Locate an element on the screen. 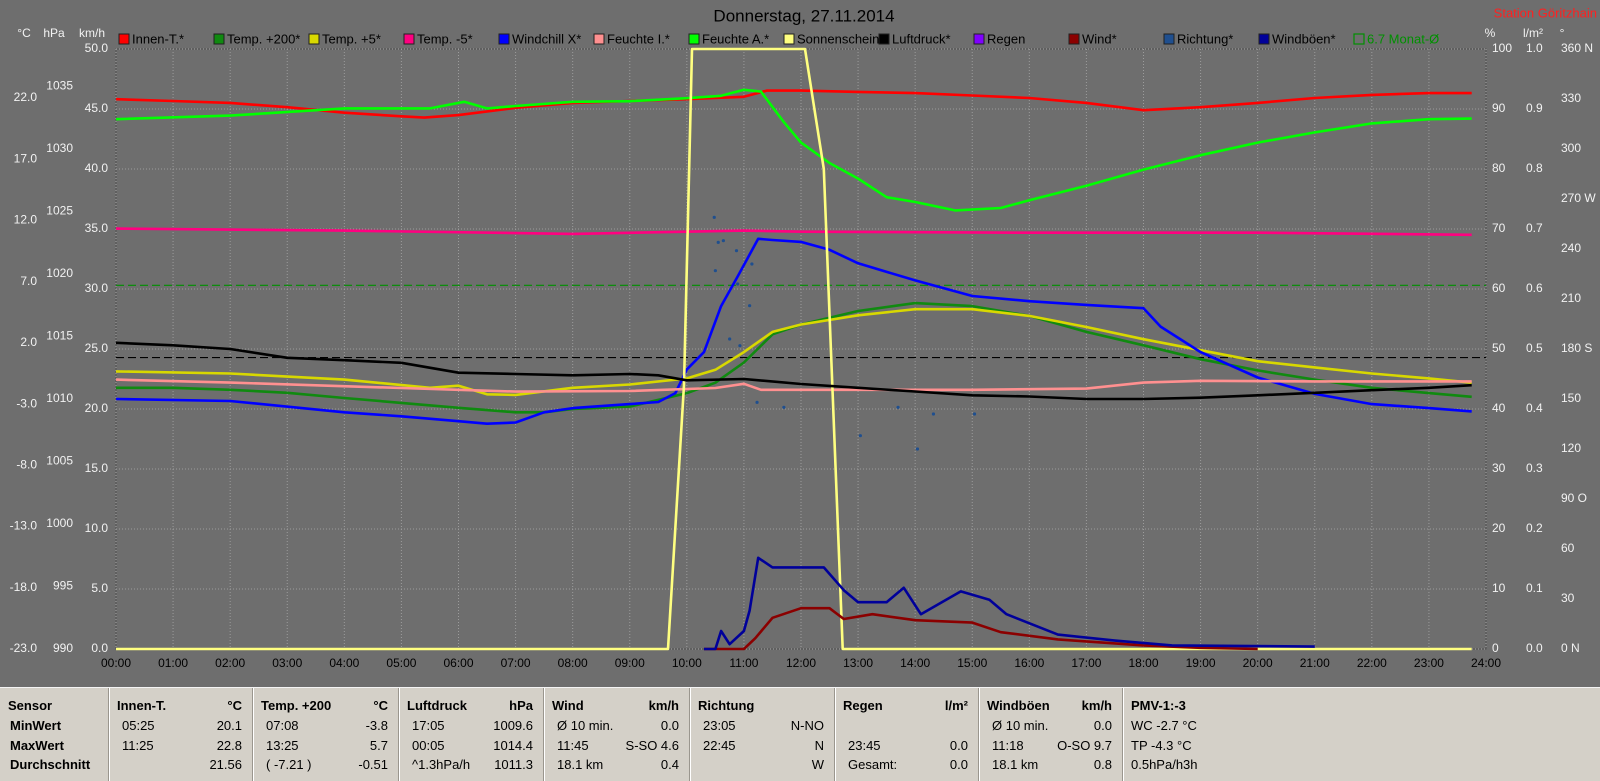 The height and width of the screenshot is (781, 1600). cell-label: Ø 10 min. is located at coordinates (585, 725).